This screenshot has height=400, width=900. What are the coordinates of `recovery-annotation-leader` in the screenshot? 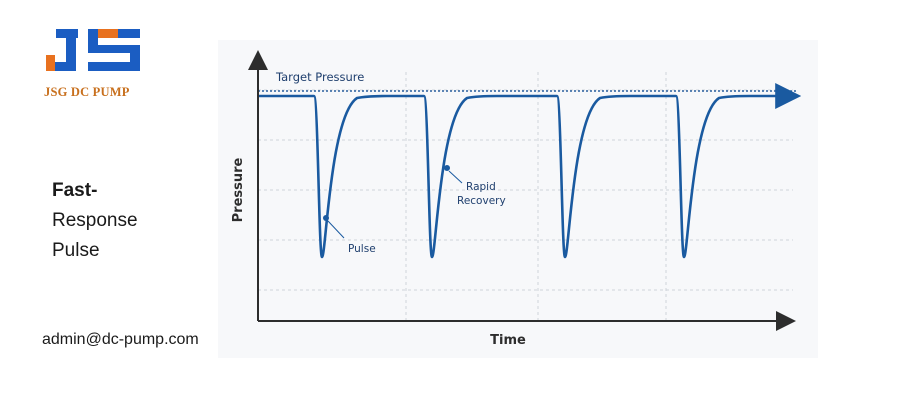 It's located at (455, 177).